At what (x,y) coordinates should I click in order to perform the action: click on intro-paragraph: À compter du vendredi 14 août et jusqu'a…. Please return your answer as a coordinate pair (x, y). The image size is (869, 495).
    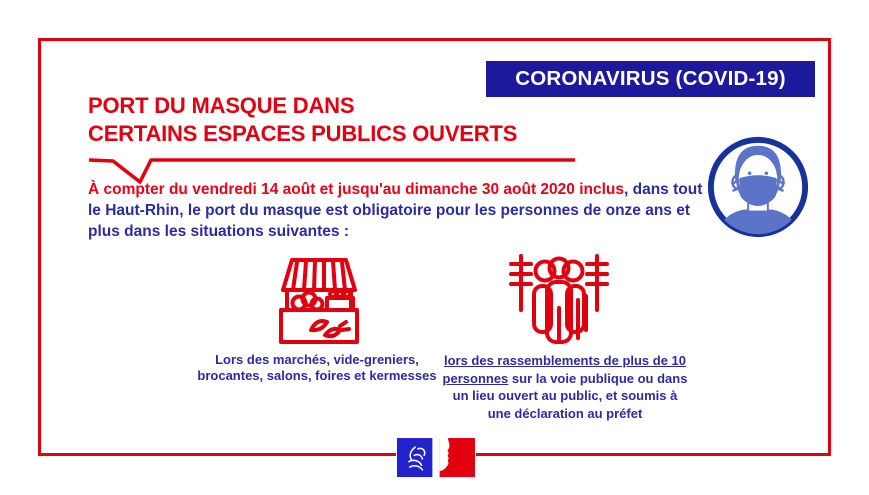
    Looking at the image, I should click on (400, 210).